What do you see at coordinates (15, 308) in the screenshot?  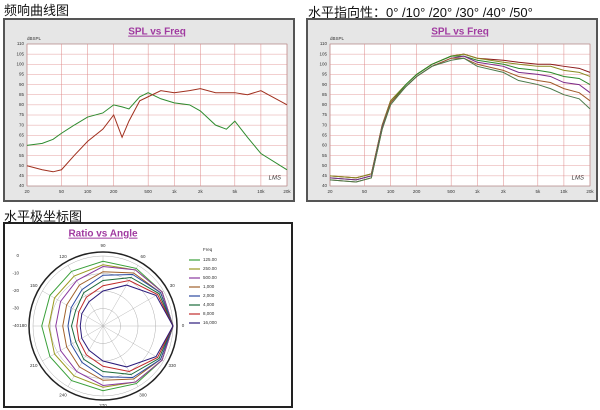 I see `r-tick-label: -30` at bounding box center [15, 308].